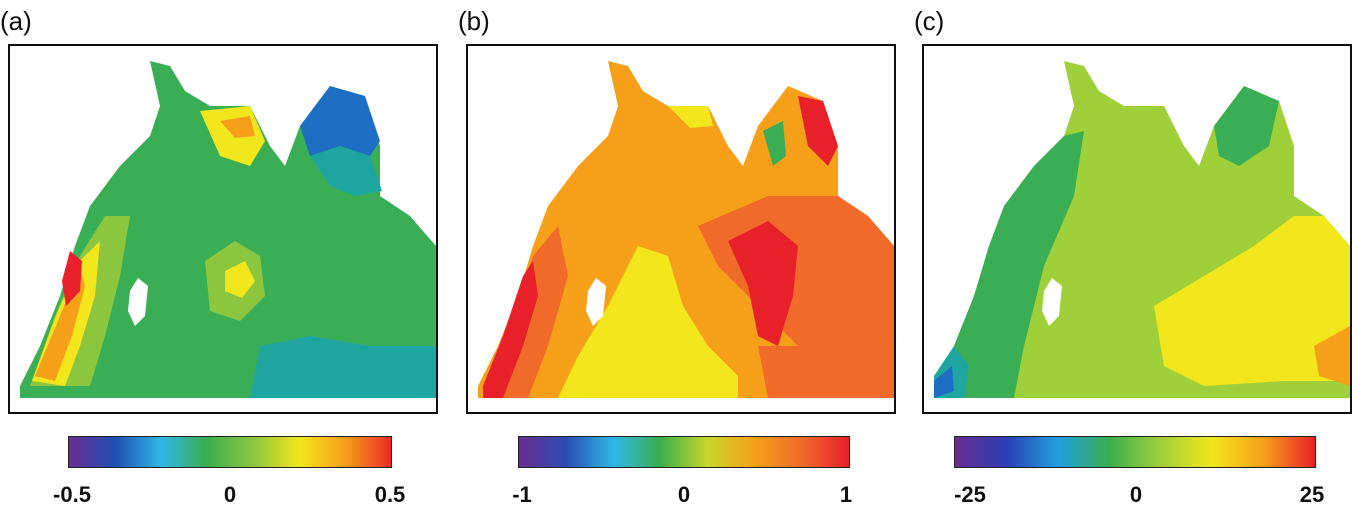 Image resolution: width=1364 pixels, height=510 pixels. Describe the element at coordinates (826, 367) in the screenshot. I see `region-b-south-darkorange` at that location.